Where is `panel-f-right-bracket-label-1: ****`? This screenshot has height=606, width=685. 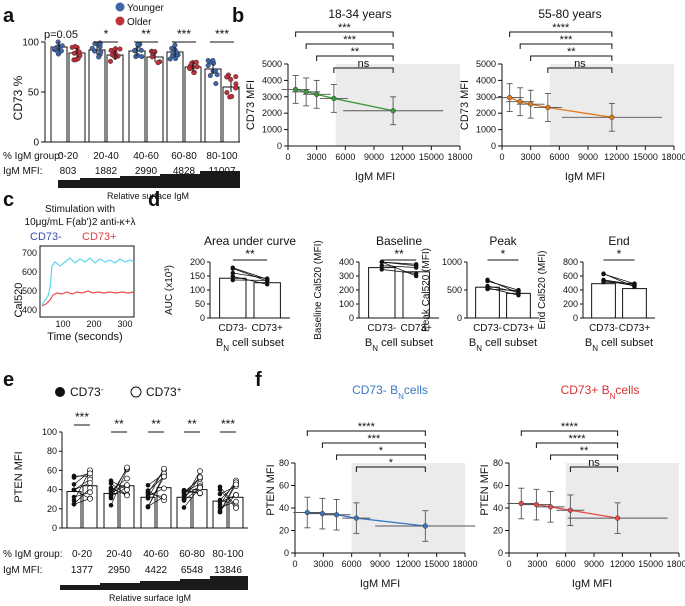 panel-f-right-bracket-label-1: **** is located at coordinates (577, 439).